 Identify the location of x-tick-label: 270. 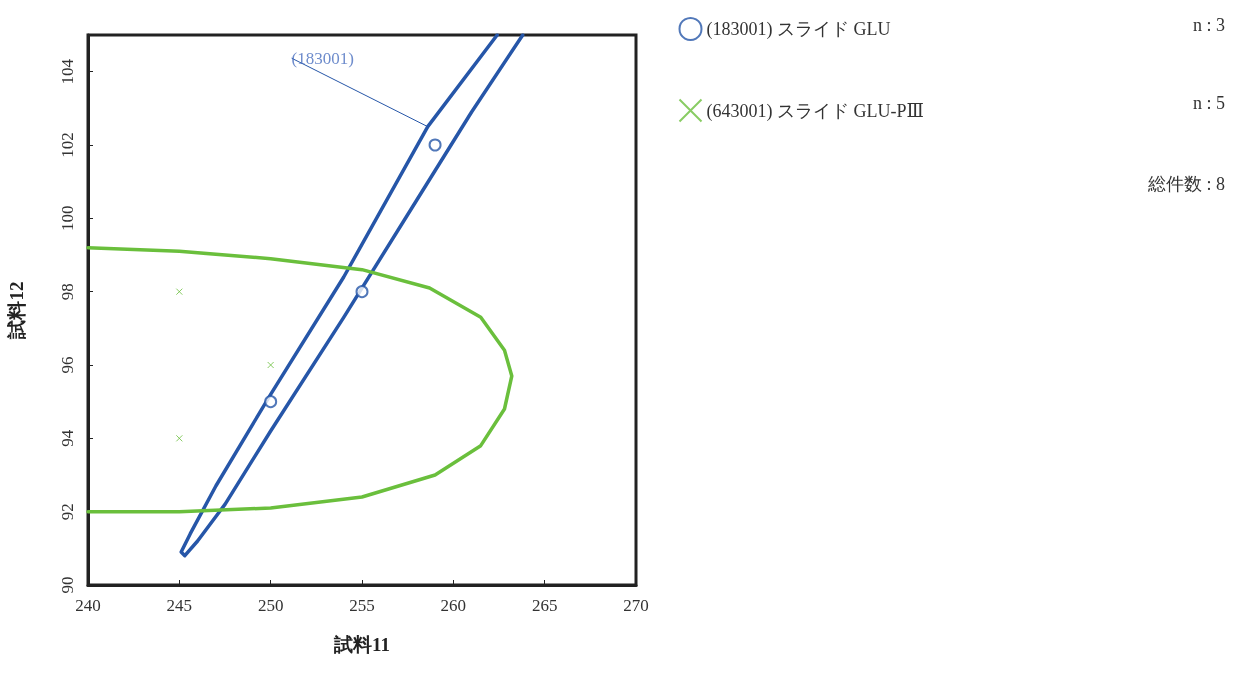
(636, 605).